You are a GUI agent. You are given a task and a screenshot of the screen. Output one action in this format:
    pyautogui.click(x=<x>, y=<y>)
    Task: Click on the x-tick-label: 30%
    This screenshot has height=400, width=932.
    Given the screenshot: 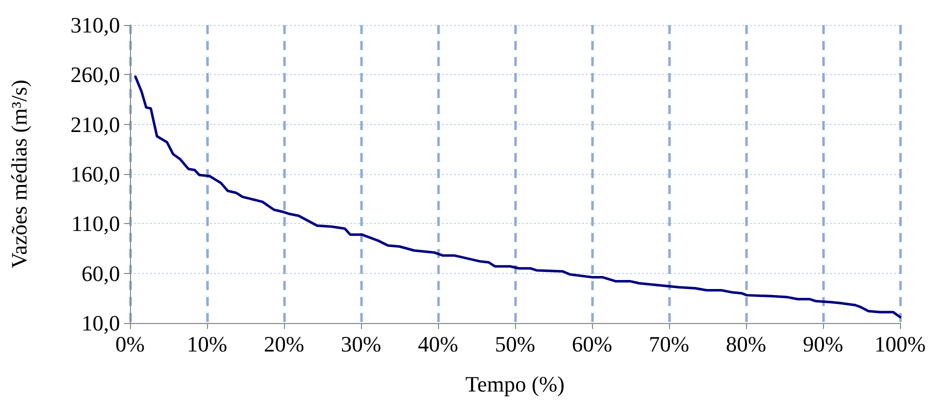 What is the action you would take?
    pyautogui.click(x=361, y=344)
    